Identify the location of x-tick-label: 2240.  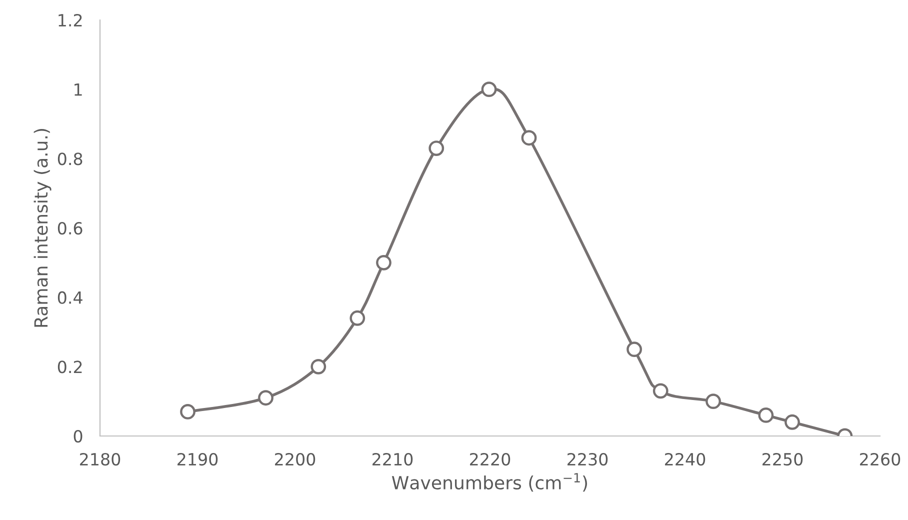
(685, 459).